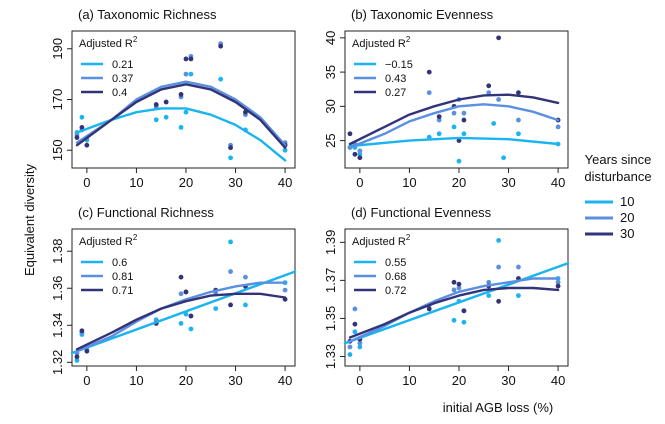  I want to click on r2-value: 0.81, so click(122, 277).